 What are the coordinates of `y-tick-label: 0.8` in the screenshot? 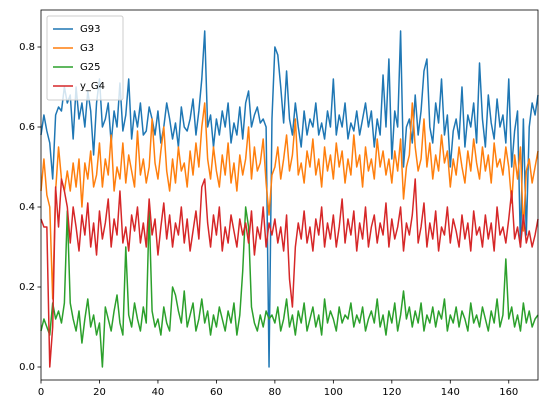 It's located at (27, 47).